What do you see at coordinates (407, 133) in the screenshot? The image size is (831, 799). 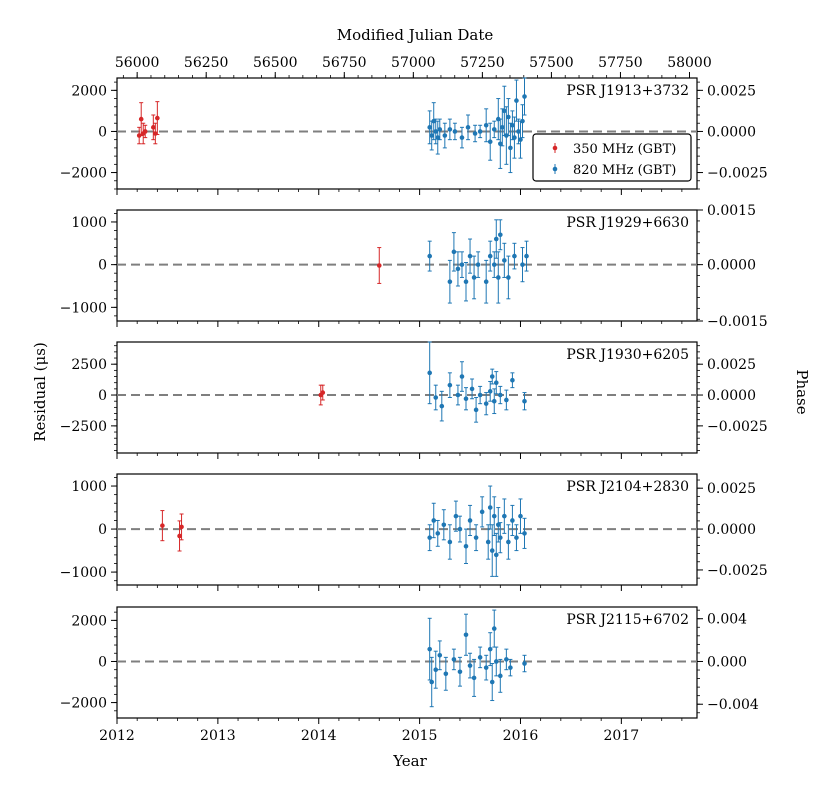 I see `panel-frame` at bounding box center [407, 133].